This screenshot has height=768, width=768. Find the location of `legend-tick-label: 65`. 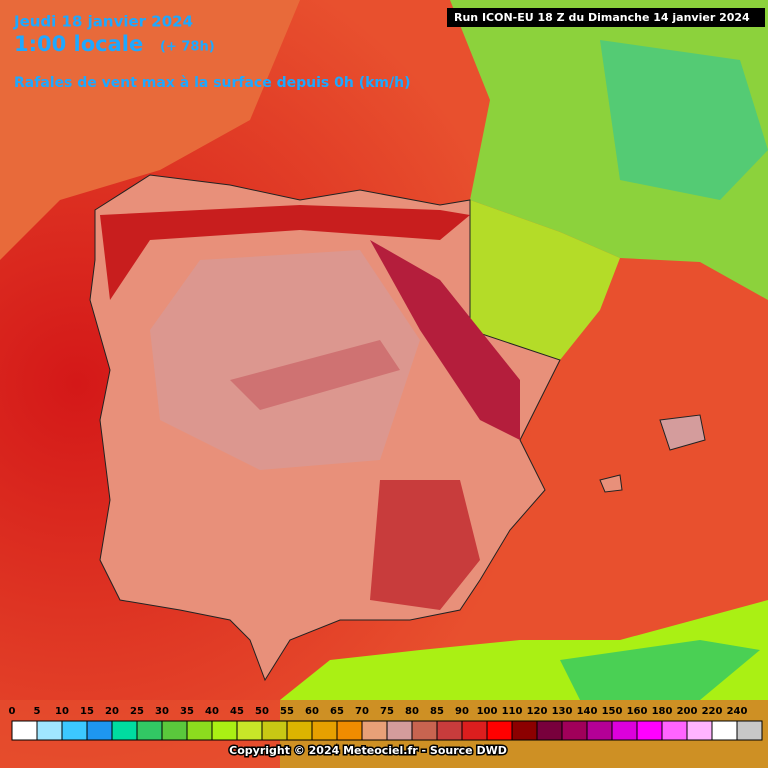

legend-tick-label: 65 is located at coordinates (337, 711).